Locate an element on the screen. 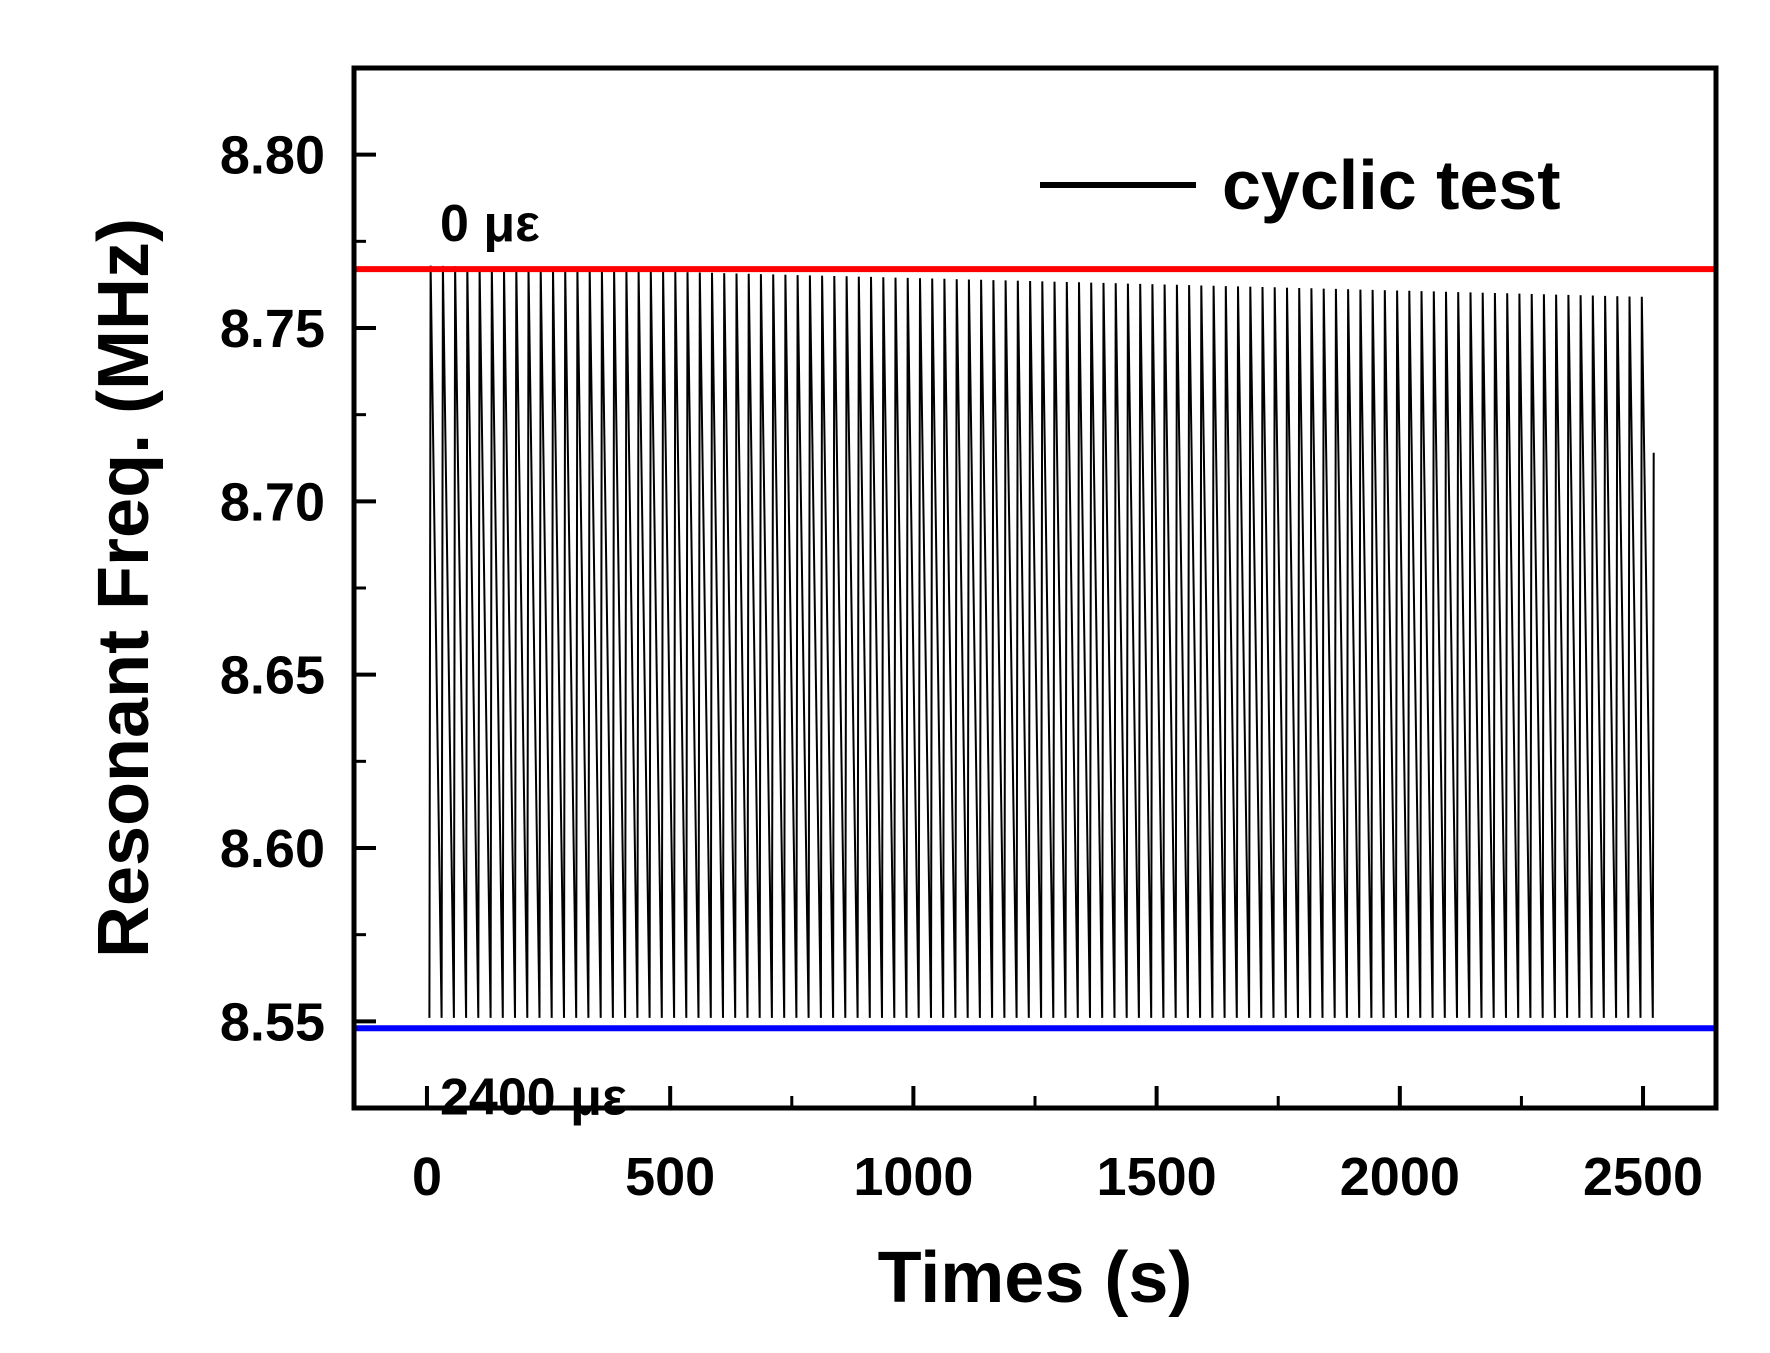 The height and width of the screenshot is (1353, 1770). reference-label-0-microstrain: 0 με is located at coordinates (490, 224).